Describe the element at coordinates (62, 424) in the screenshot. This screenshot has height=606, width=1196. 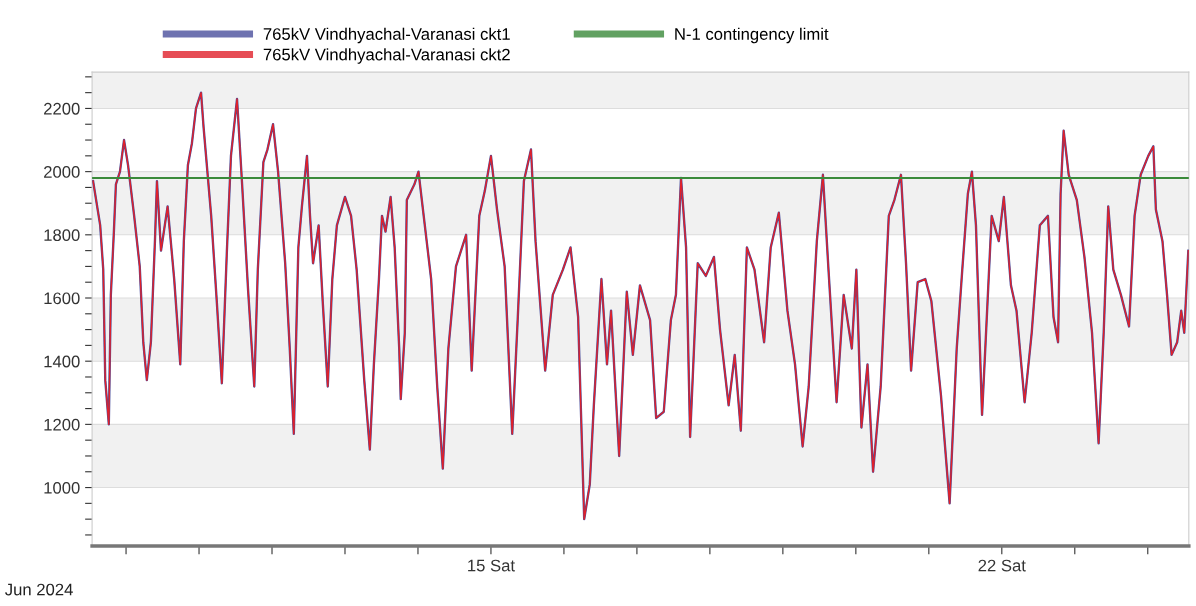
I see `y-tick-label: 1200` at that location.